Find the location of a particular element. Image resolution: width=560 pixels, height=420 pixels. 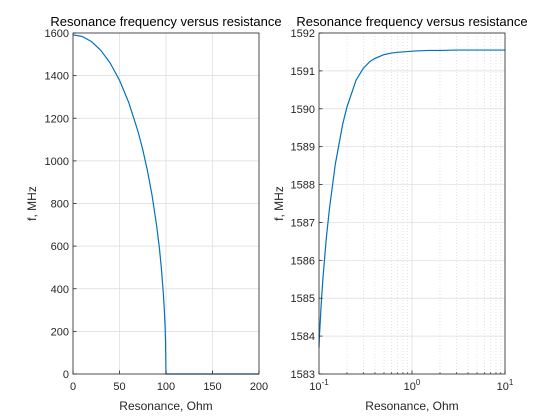

chart-title-left: Resonance frequency versus resistance is located at coordinates (165, 21).